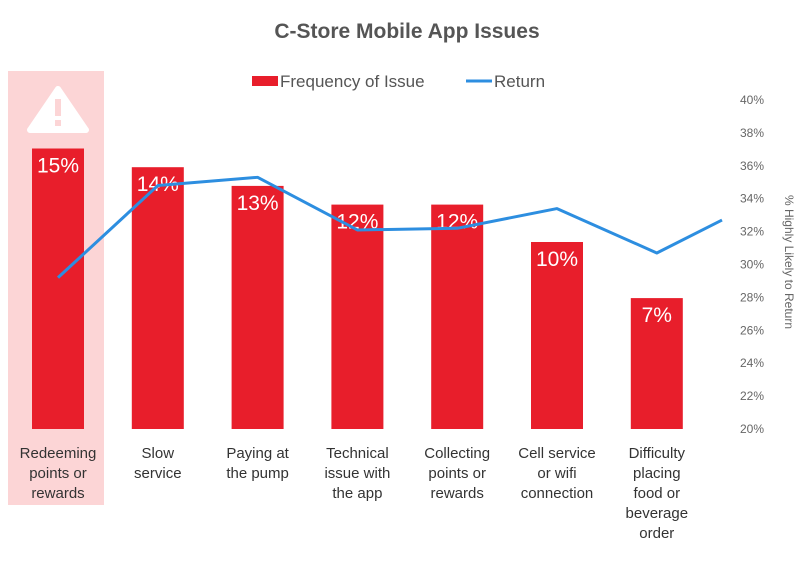 The image size is (800, 567). What do you see at coordinates (752, 297) in the screenshot?
I see `y2-tick-label-4: 28%` at bounding box center [752, 297].